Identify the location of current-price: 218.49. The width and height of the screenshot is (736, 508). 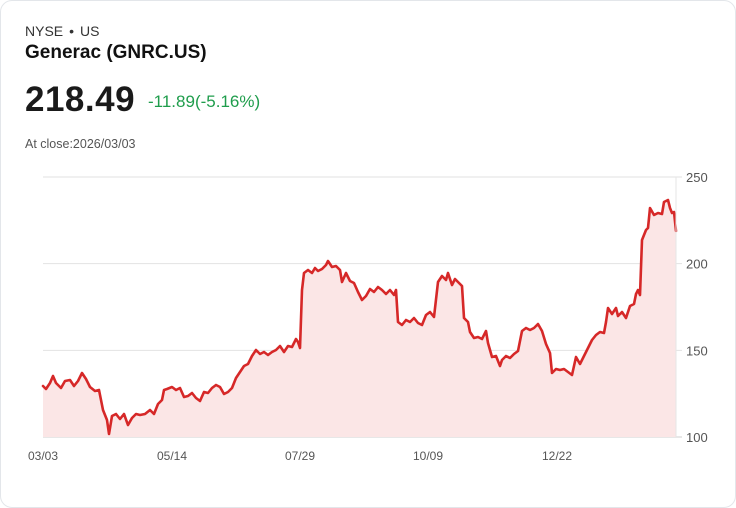
(80, 99).